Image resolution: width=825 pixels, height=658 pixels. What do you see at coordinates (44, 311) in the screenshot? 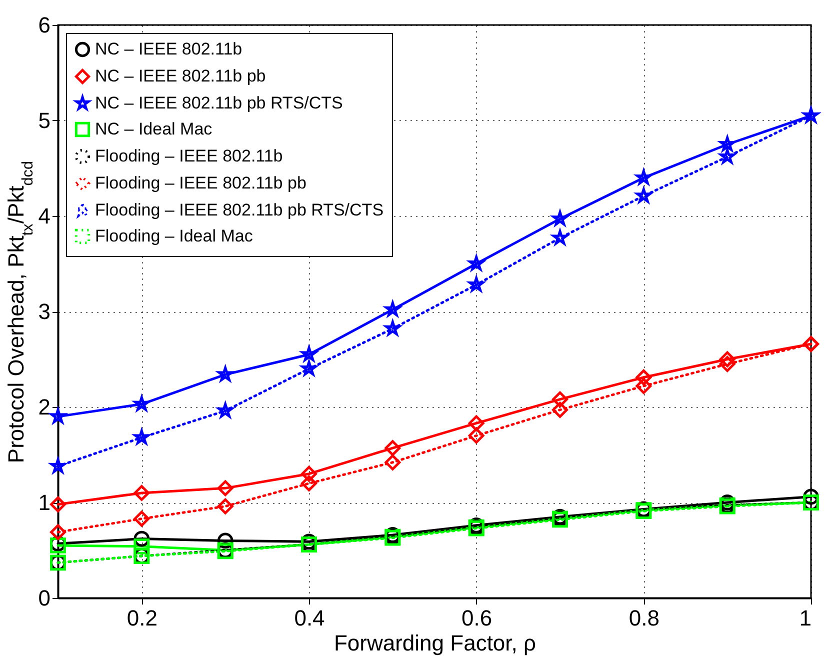
I see `y-tick-label: 3` at bounding box center [44, 311].